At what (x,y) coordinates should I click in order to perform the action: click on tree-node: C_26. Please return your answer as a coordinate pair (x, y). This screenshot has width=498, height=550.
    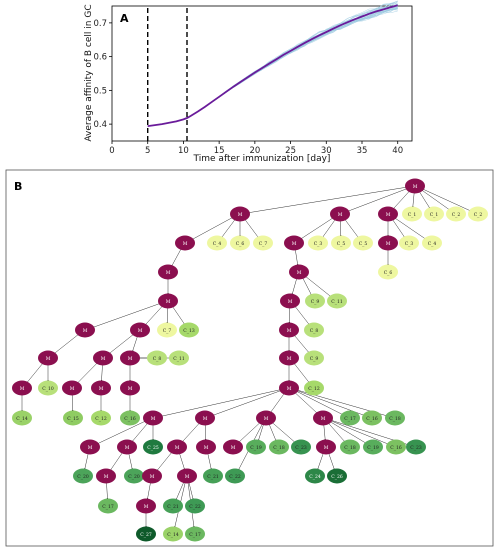
    Looking at the image, I should click on (337, 476).